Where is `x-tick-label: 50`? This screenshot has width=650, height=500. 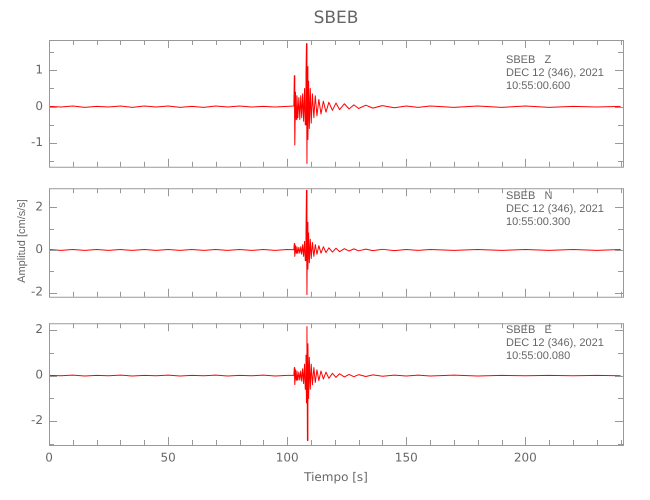
x-tick-label: 50 is located at coordinates (168, 457).